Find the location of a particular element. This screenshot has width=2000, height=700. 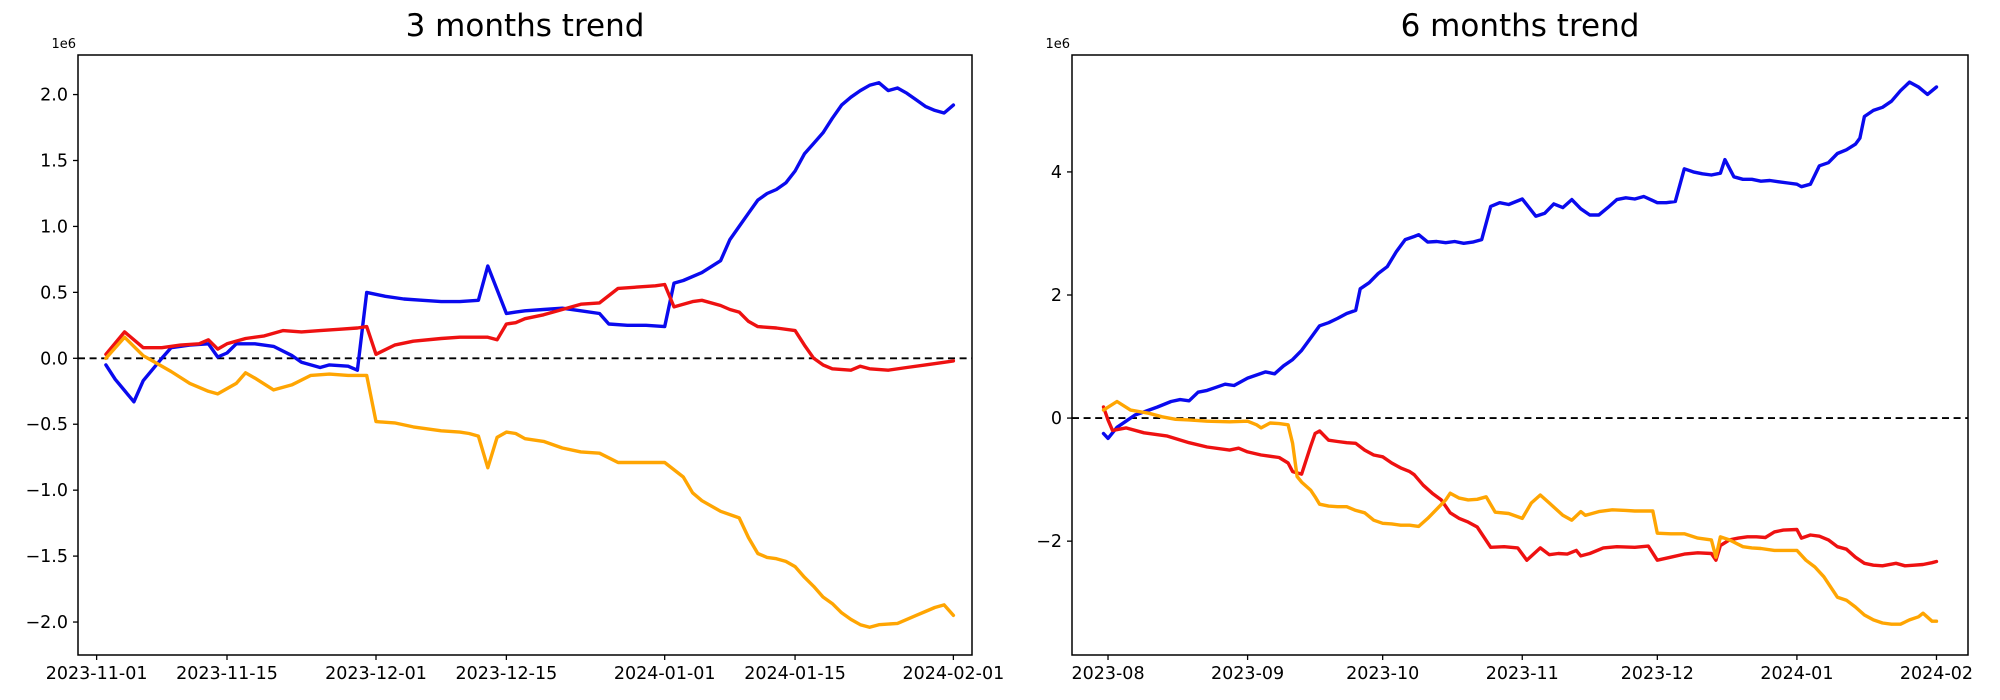

six-months-trend-y-tick-label: 0 is located at coordinates (1056, 419).